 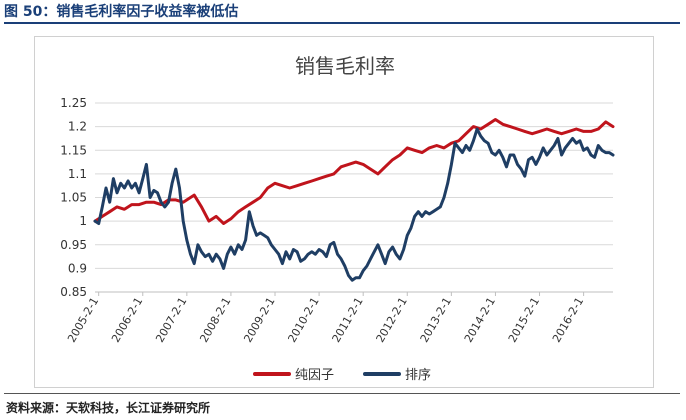 What do you see at coordinates (314, 375) in the screenshot?
I see `legend-label-0: 纯因子` at bounding box center [314, 375].